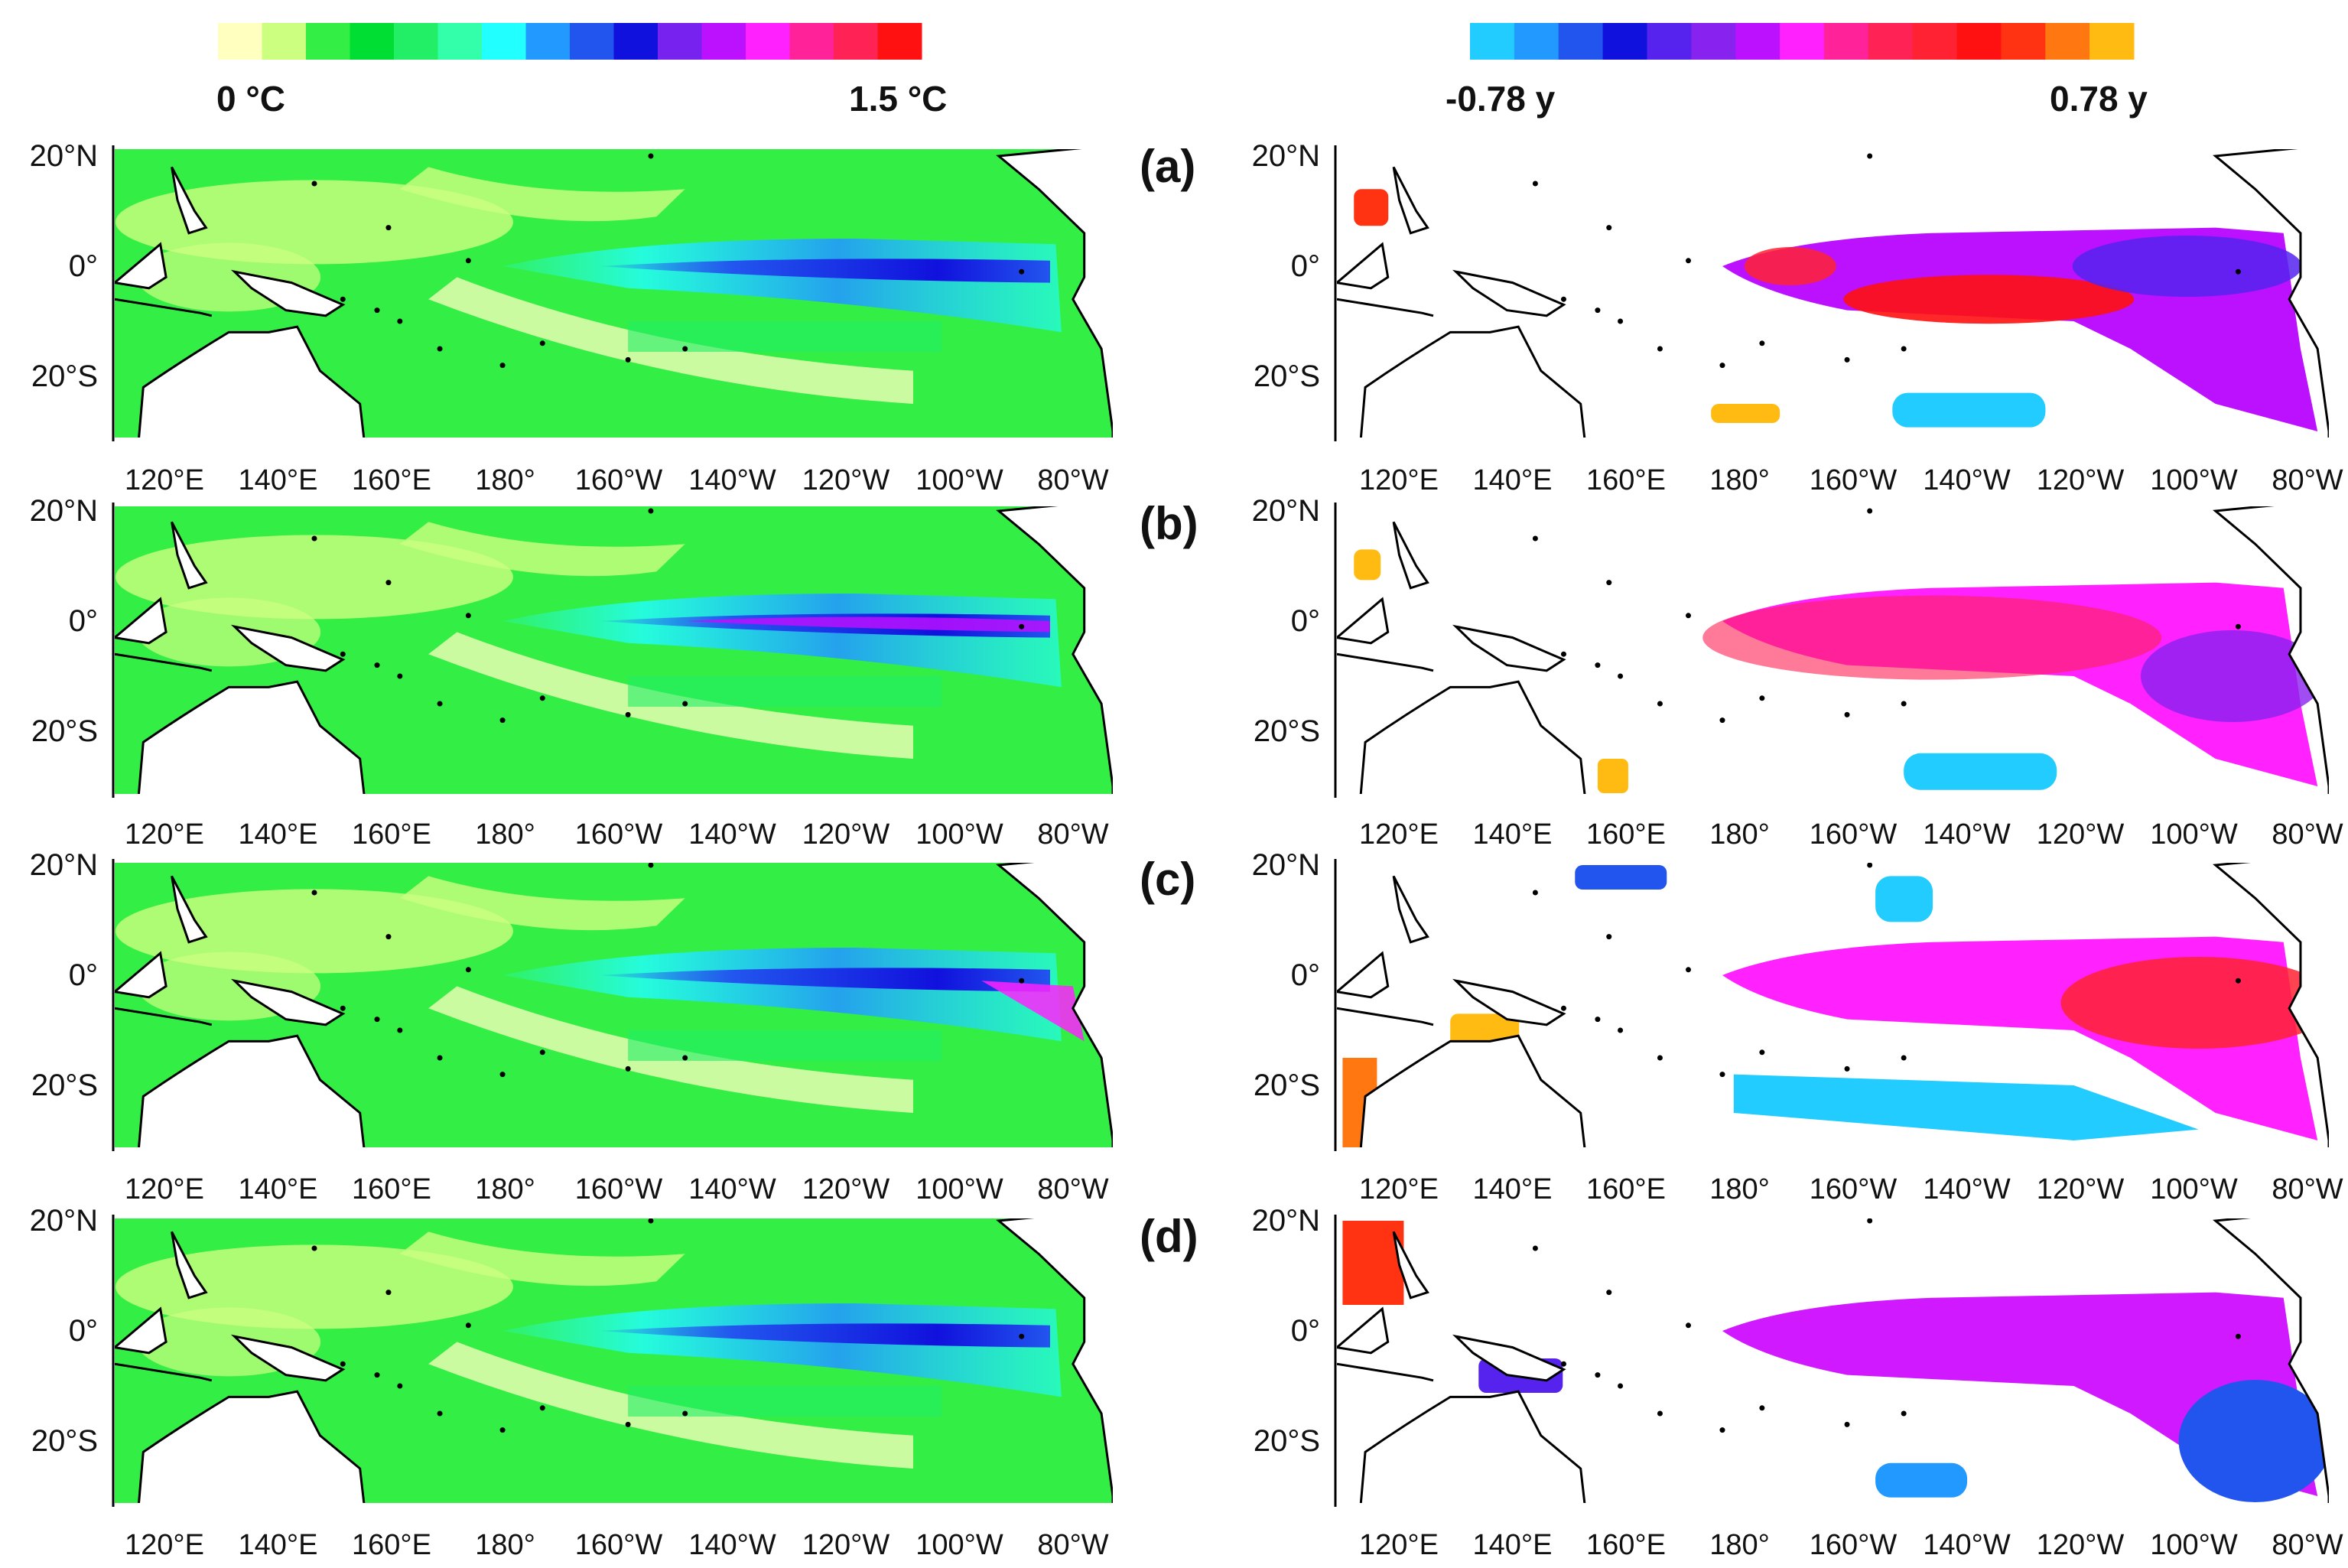 Image resolution: width=2348 pixels, height=1568 pixels. Describe the element at coordinates (252, 381) in the screenshot. I see `land-australia` at that location.